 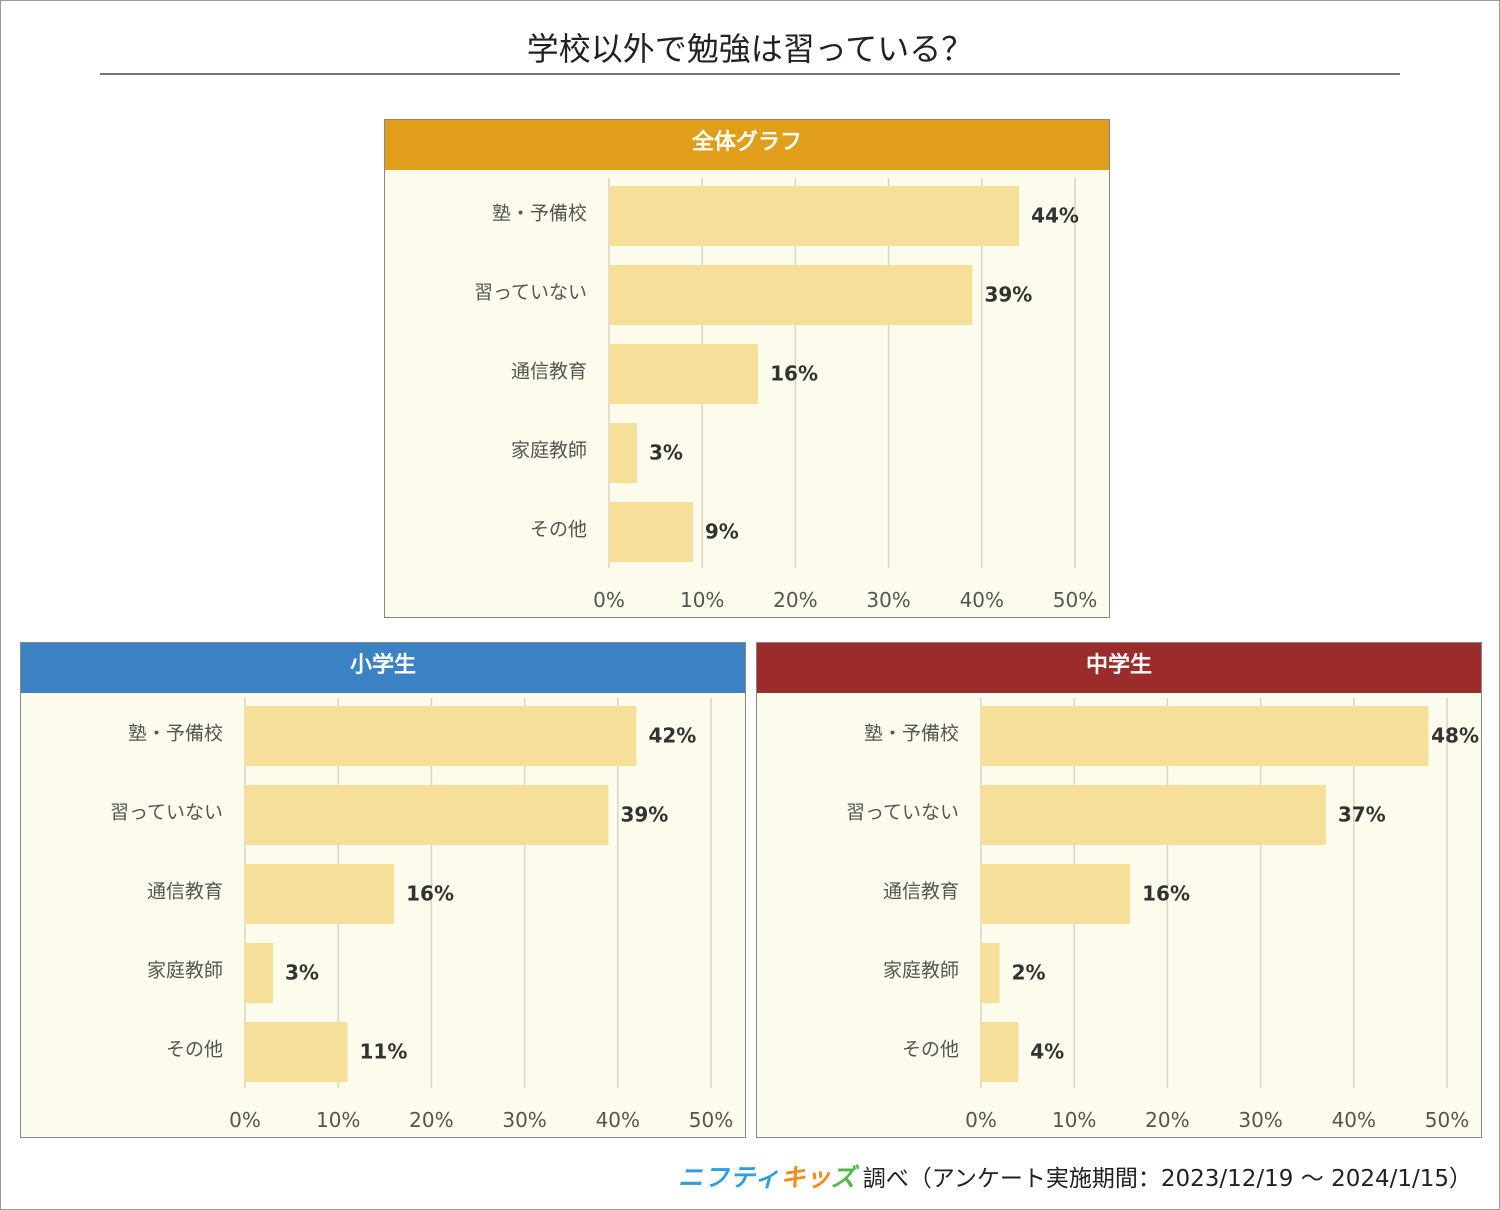 What do you see at coordinates (1362, 815) in the screenshot?
I see `data-label: 37%` at bounding box center [1362, 815].